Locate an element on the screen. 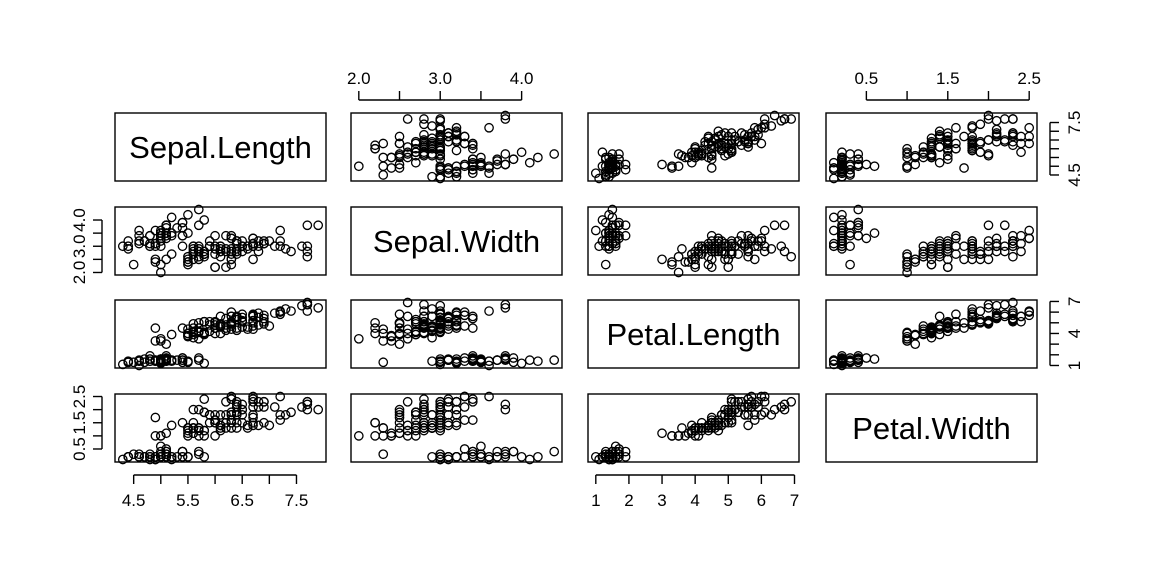  panel-1-1: Sepal.Length is located at coordinates (220, 147).